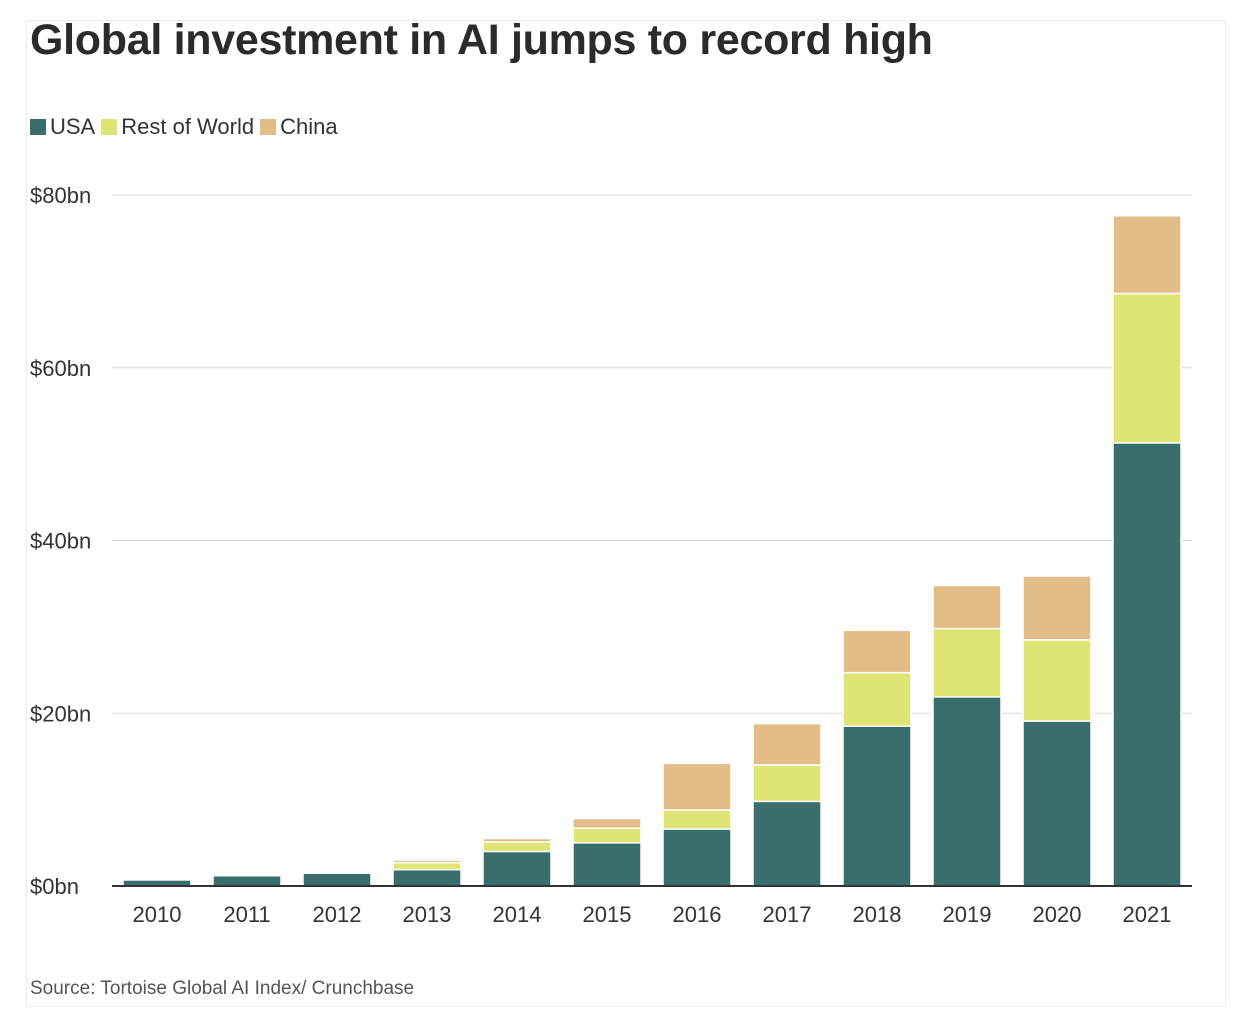 The width and height of the screenshot is (1252, 1027). I want to click on bar-china-2016, so click(697, 786).